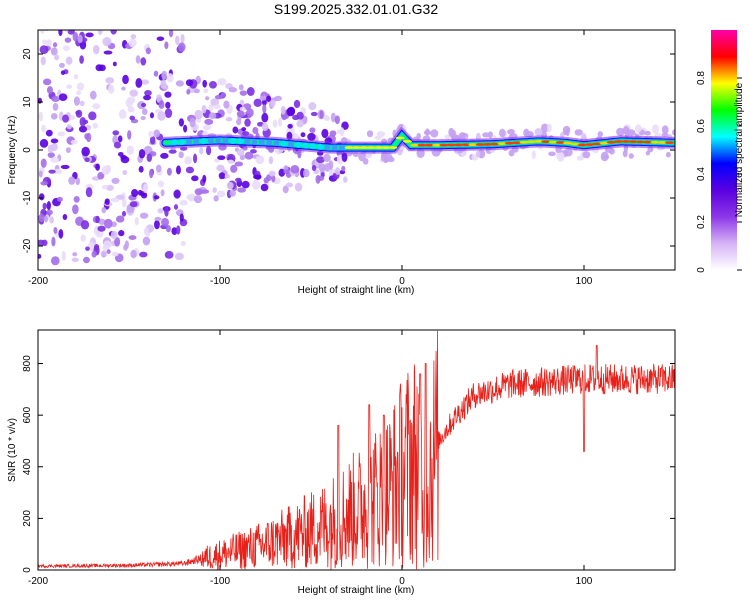 The image size is (750, 600). What do you see at coordinates (27, 197) in the screenshot?
I see `spectrogram-y-tick-label: -10` at bounding box center [27, 197].